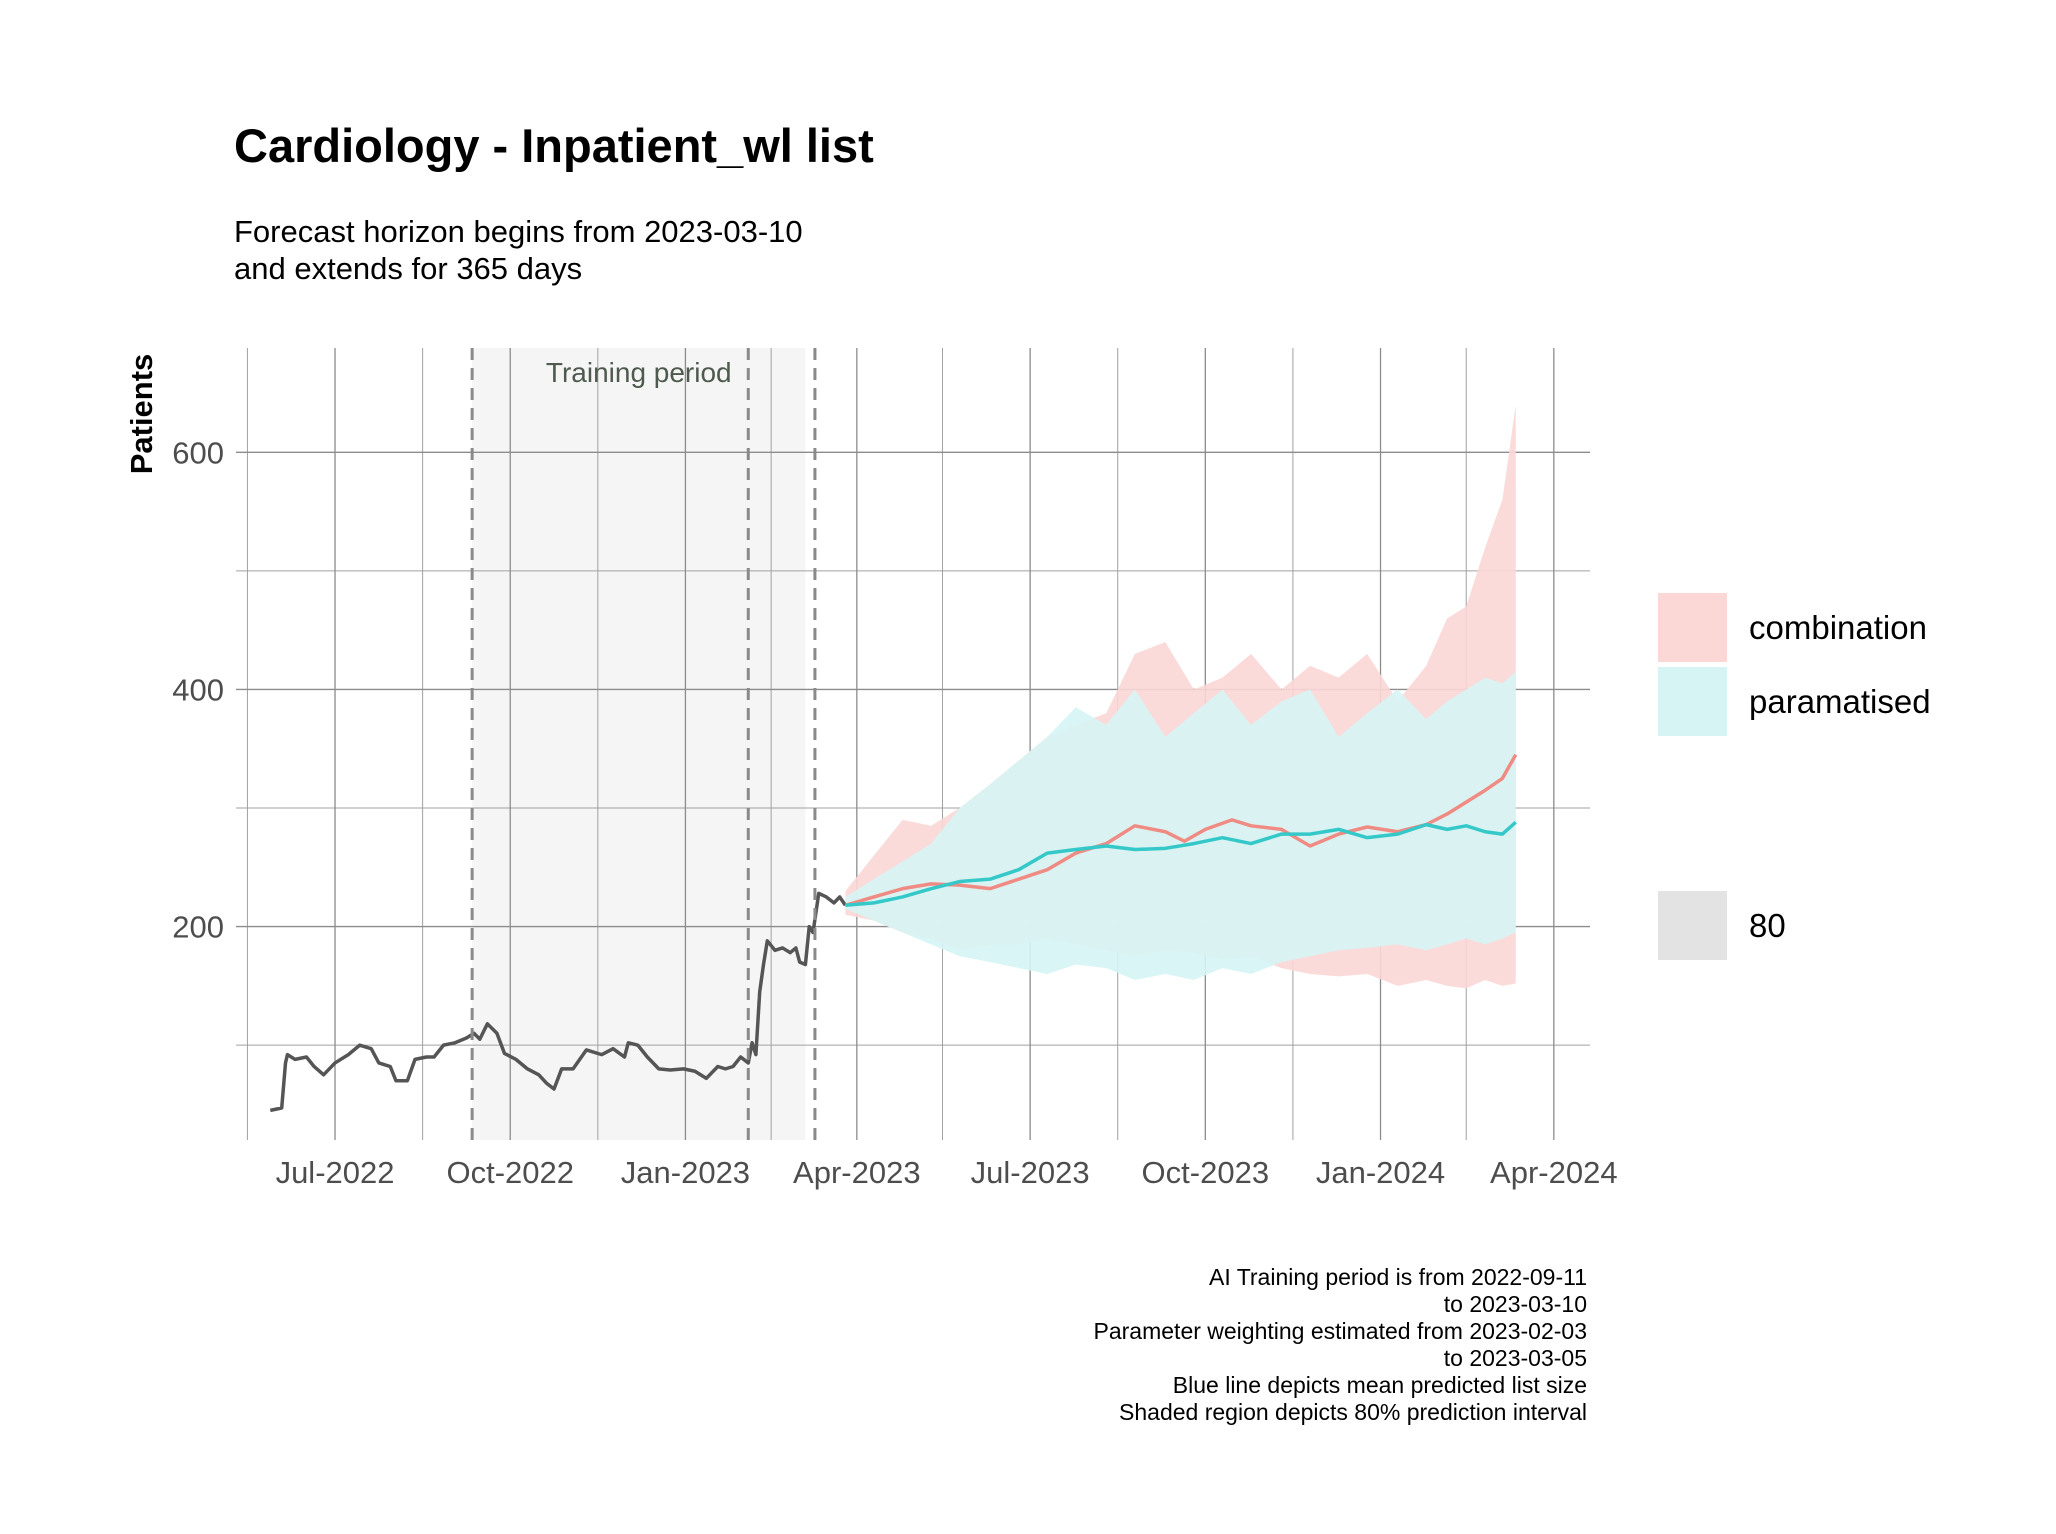  What do you see at coordinates (198, 689) in the screenshot?
I see `y-tick-label: 400` at bounding box center [198, 689].